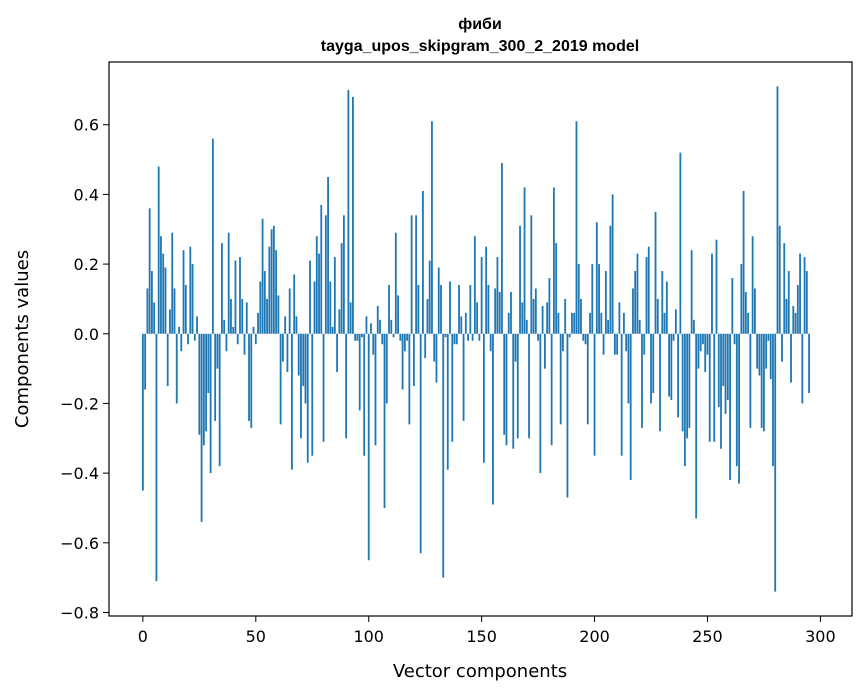  I want to click on chart-subtitle: tayga_upos_skipgram_300_2_2019 model, so click(480, 46).